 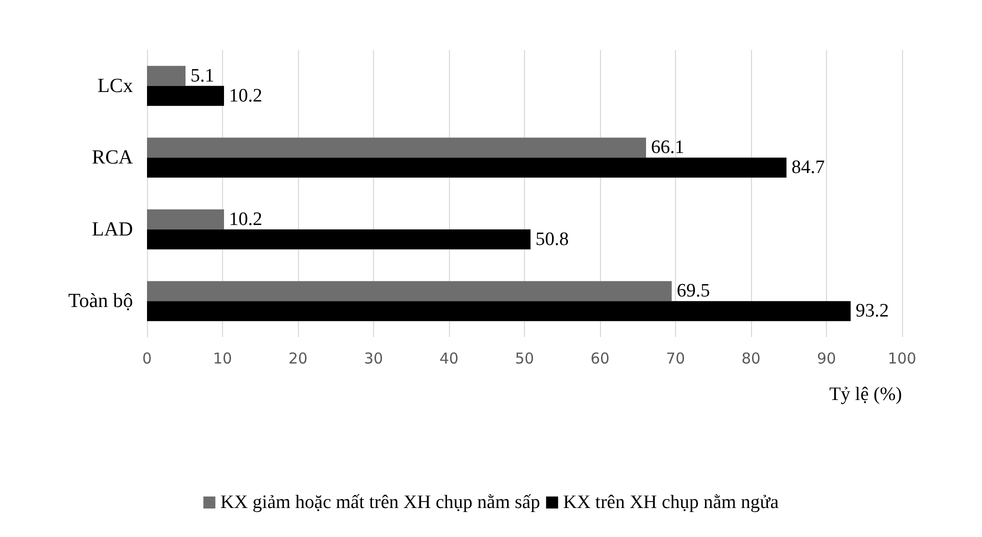 What do you see at coordinates (449, 359) in the screenshot?
I see `x-tick-label: 40` at bounding box center [449, 359].